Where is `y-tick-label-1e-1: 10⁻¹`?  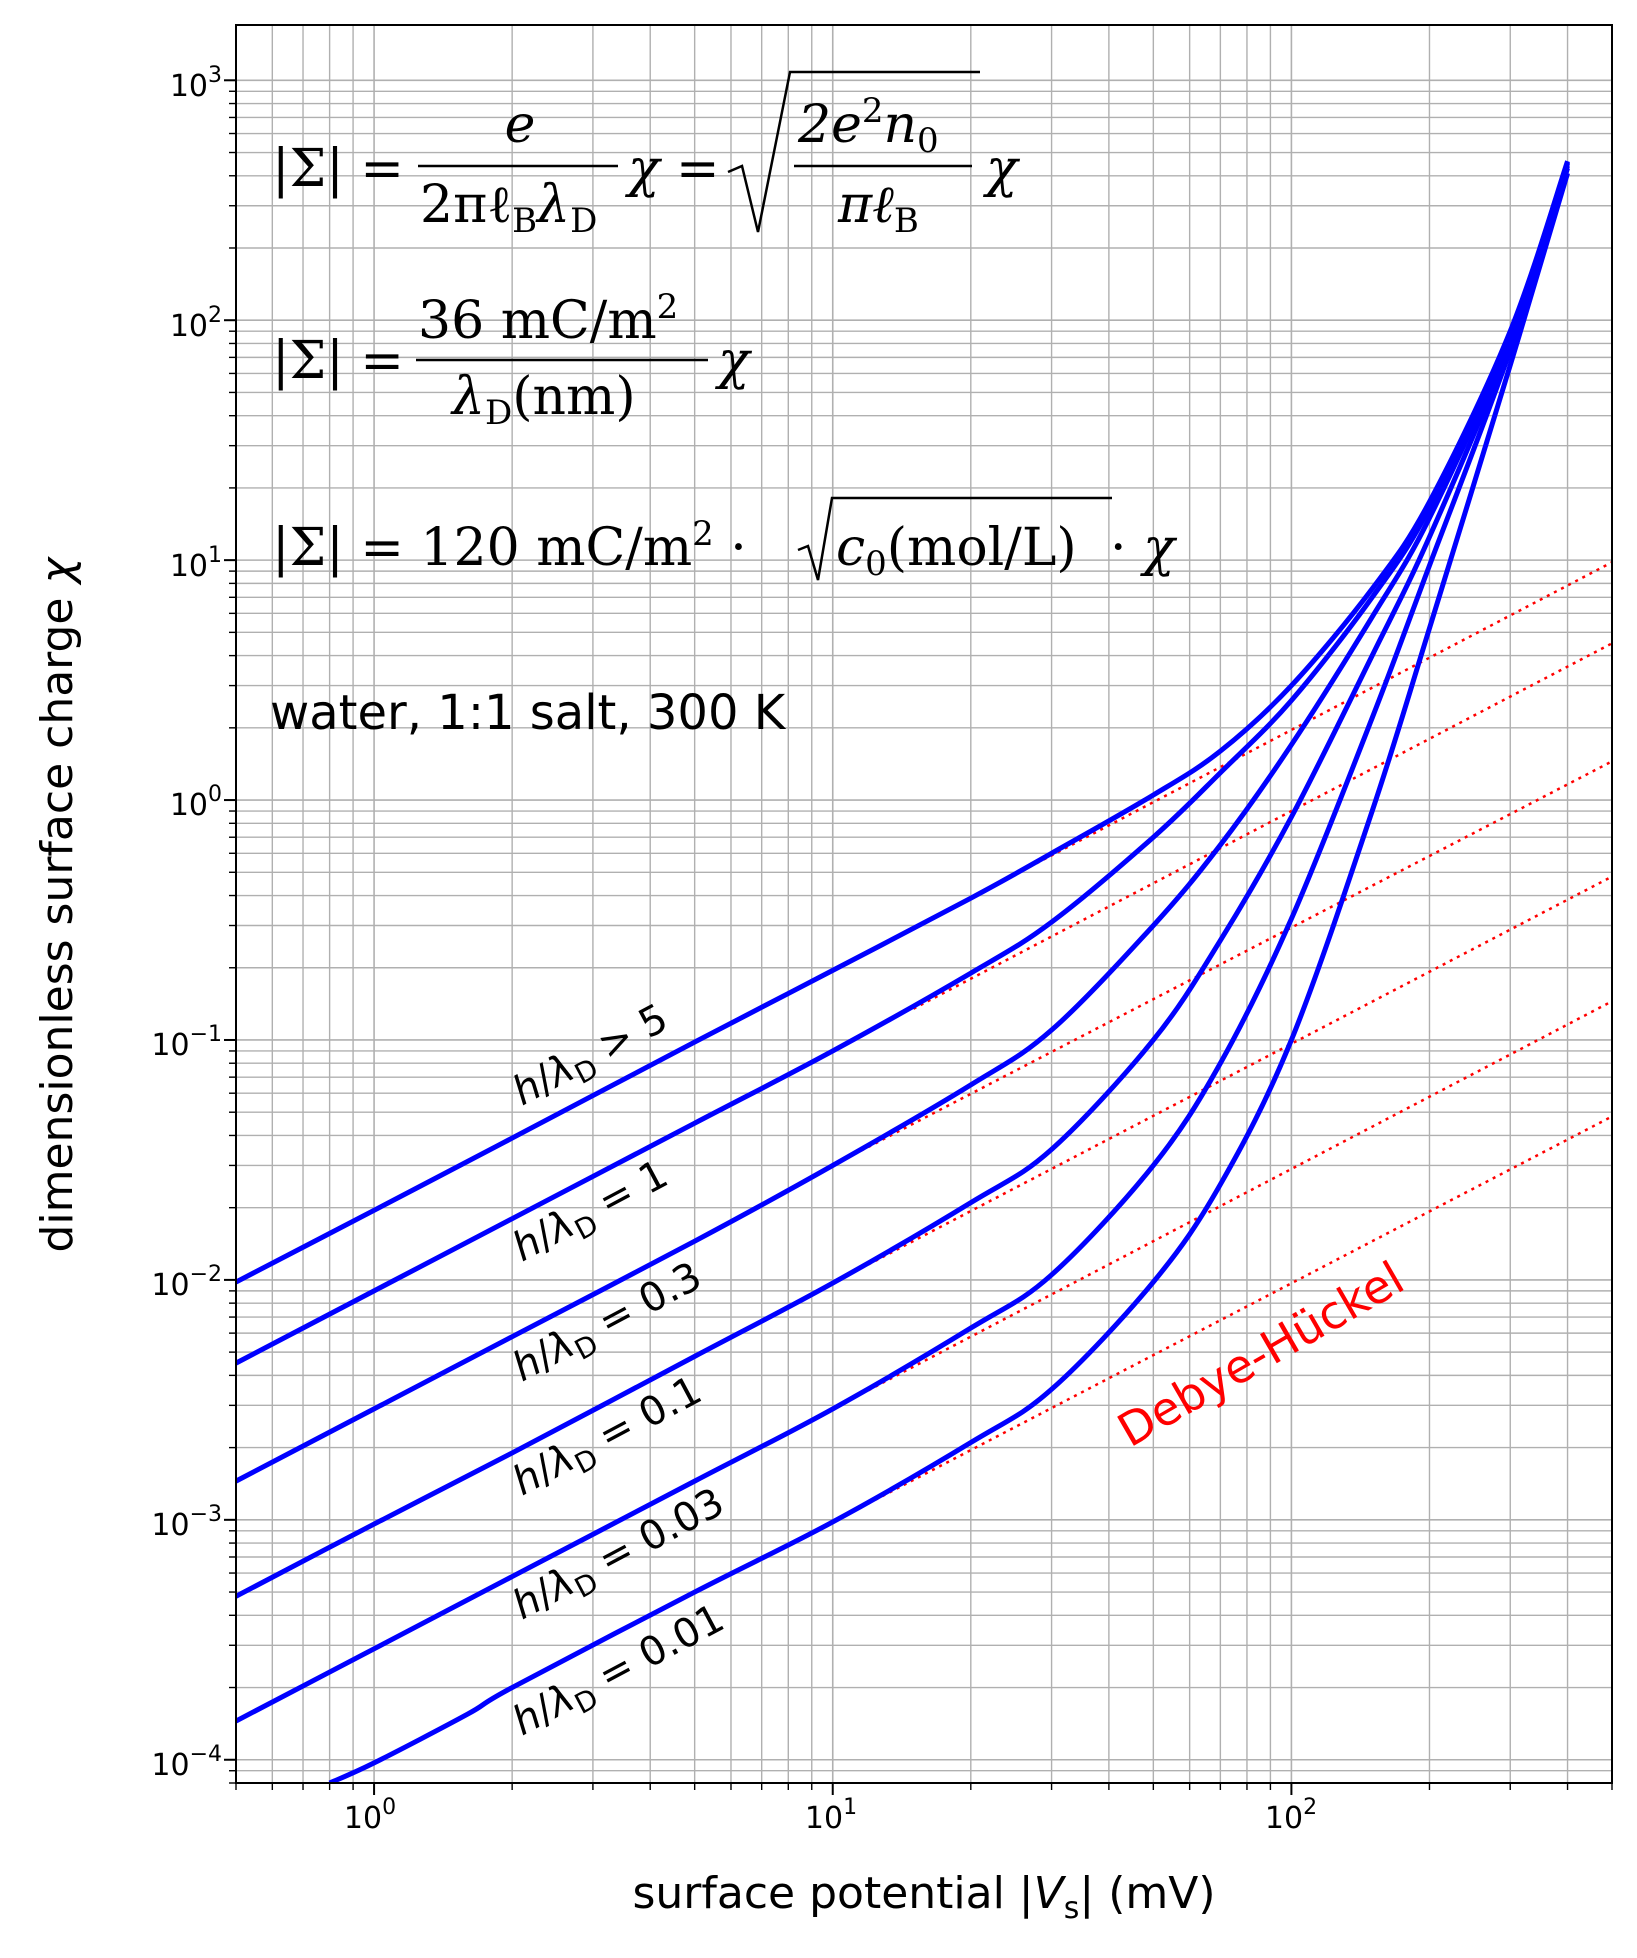 y-tick-label-1e-1: 10⁻¹ is located at coordinates (186, 1042).